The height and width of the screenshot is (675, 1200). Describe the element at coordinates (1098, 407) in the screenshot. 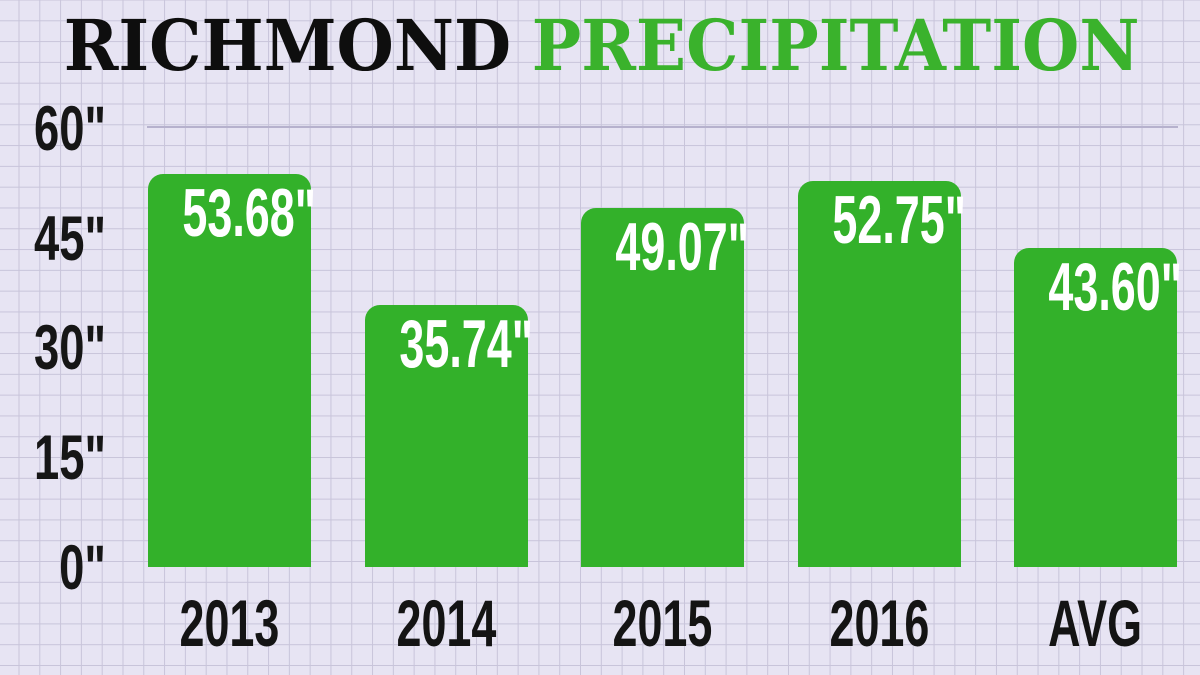

I see `bar-avg: 43.60"` at that location.